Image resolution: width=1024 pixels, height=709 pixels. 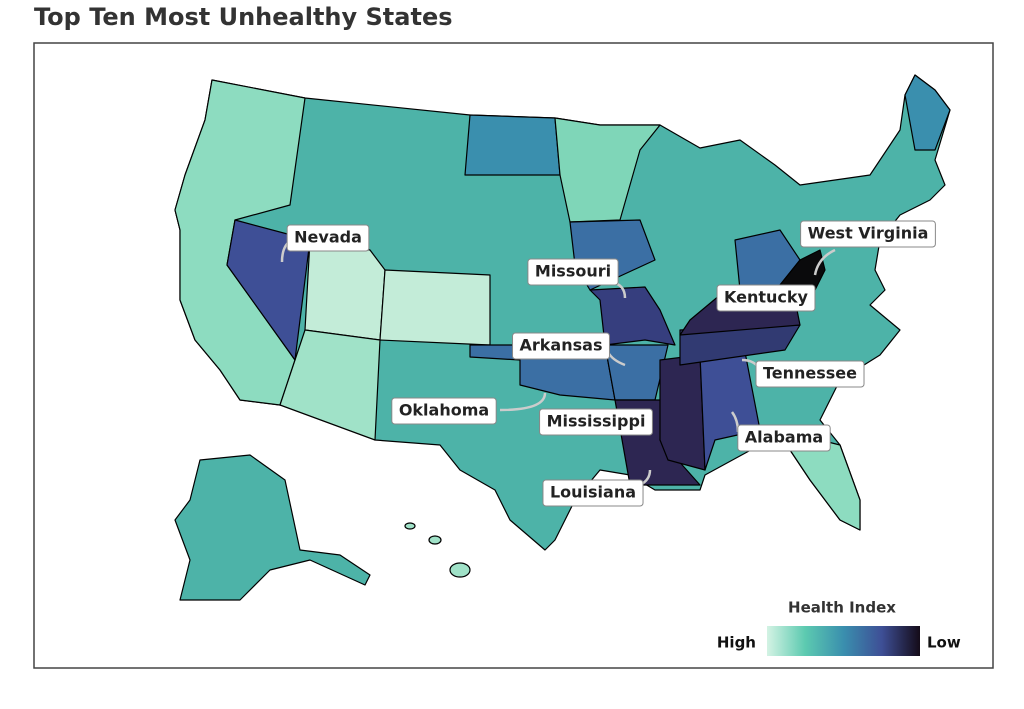 What do you see at coordinates (607, 170) in the screenshot?
I see `upper-midwest` at bounding box center [607, 170].